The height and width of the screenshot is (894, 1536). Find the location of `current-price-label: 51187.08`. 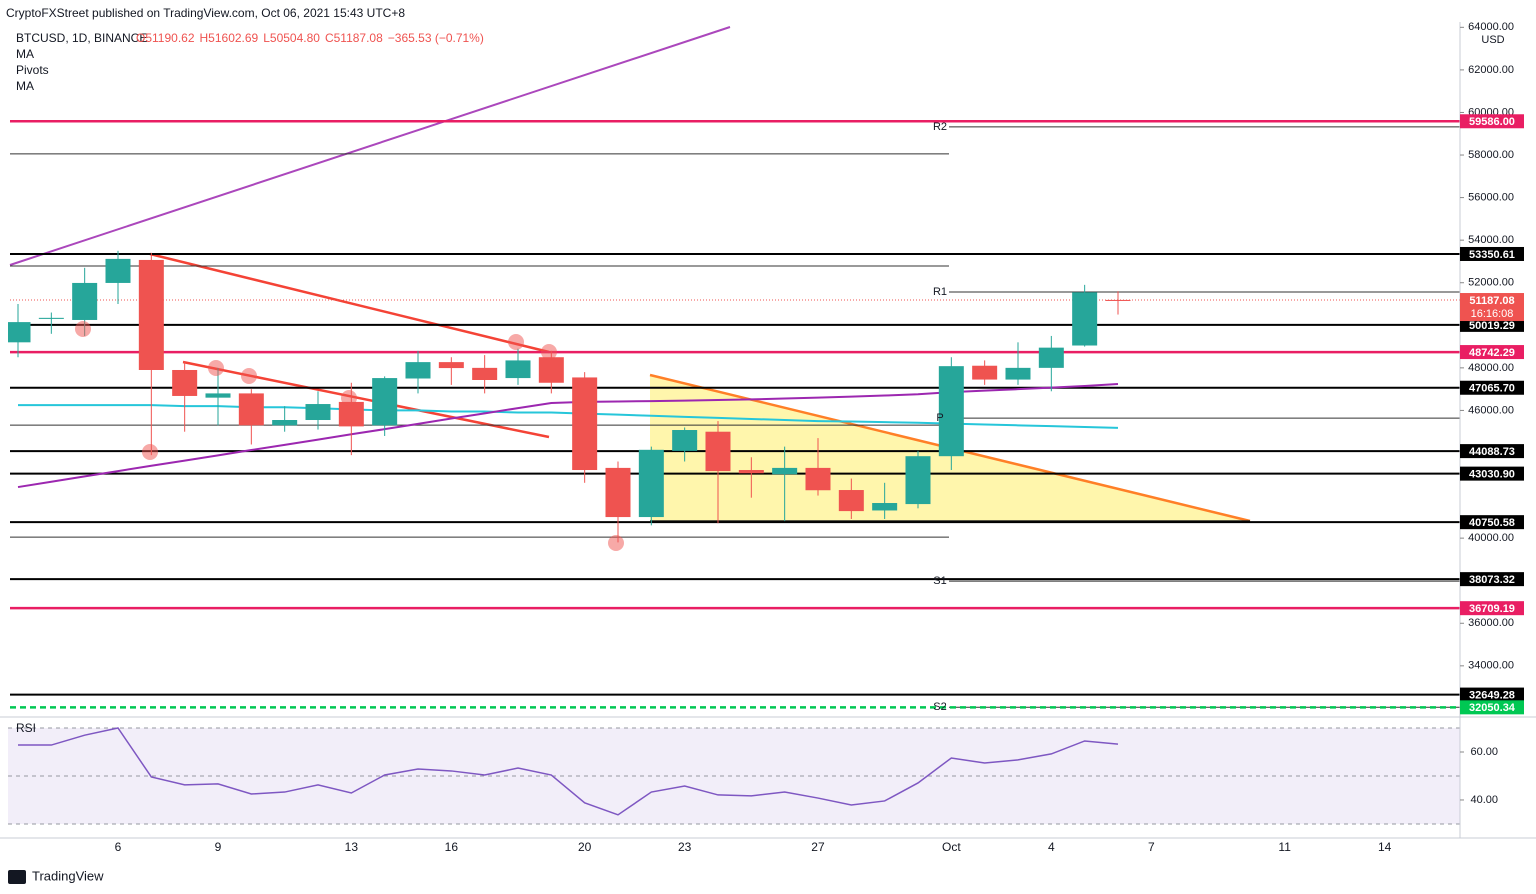

current-price-label: 51187.08 is located at coordinates (1491, 301).